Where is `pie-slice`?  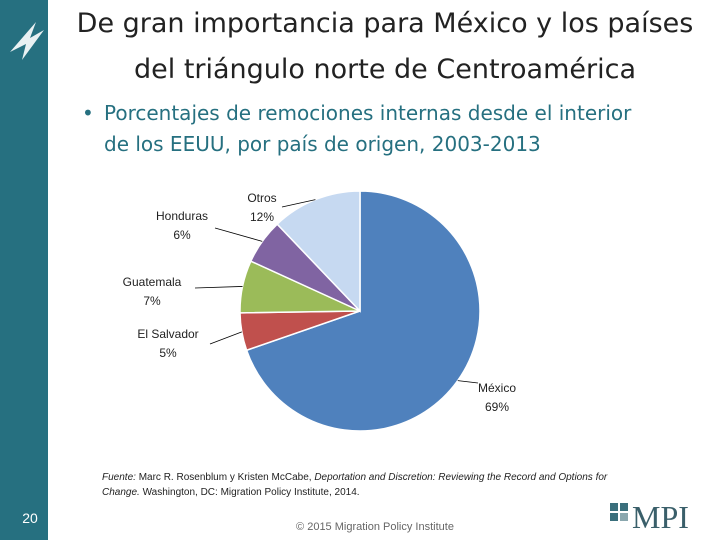
pie-slice is located at coordinates (318, 251).